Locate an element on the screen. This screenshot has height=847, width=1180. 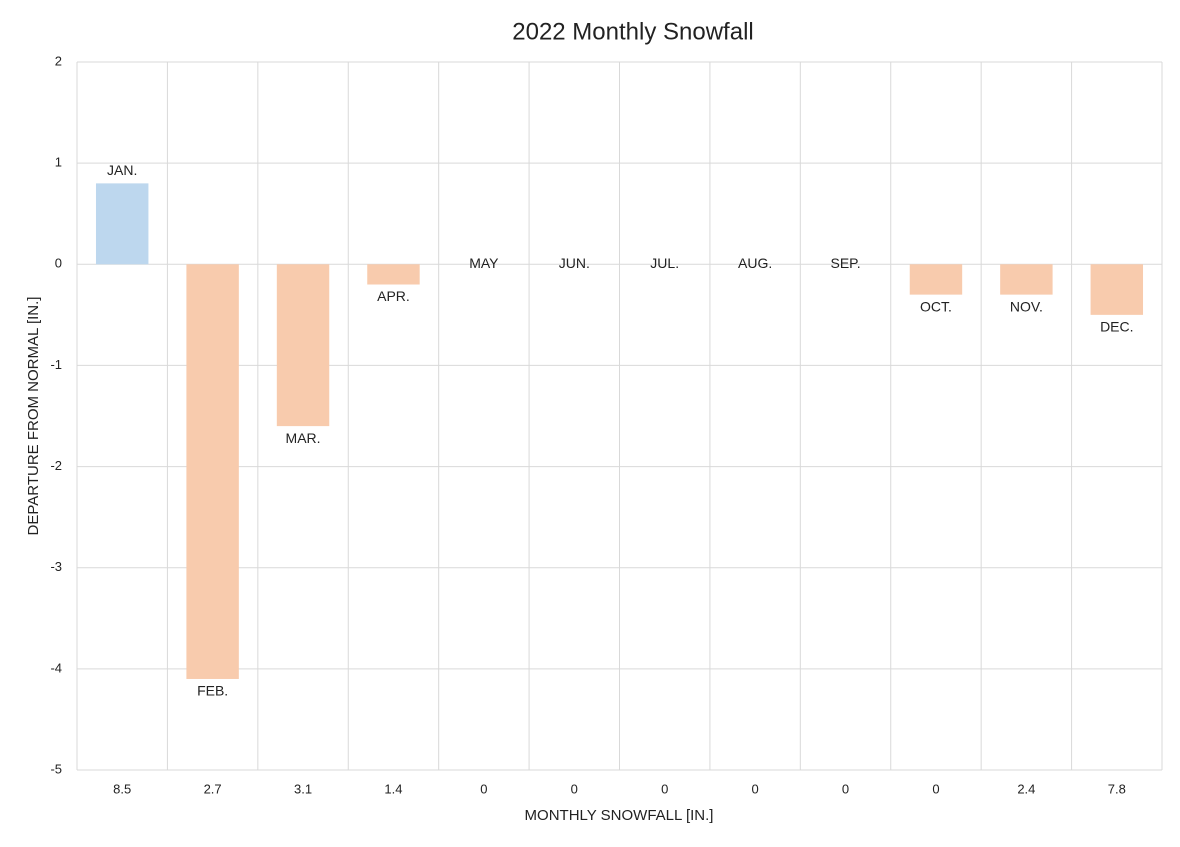
bar-label: MAY is located at coordinates (484, 263).